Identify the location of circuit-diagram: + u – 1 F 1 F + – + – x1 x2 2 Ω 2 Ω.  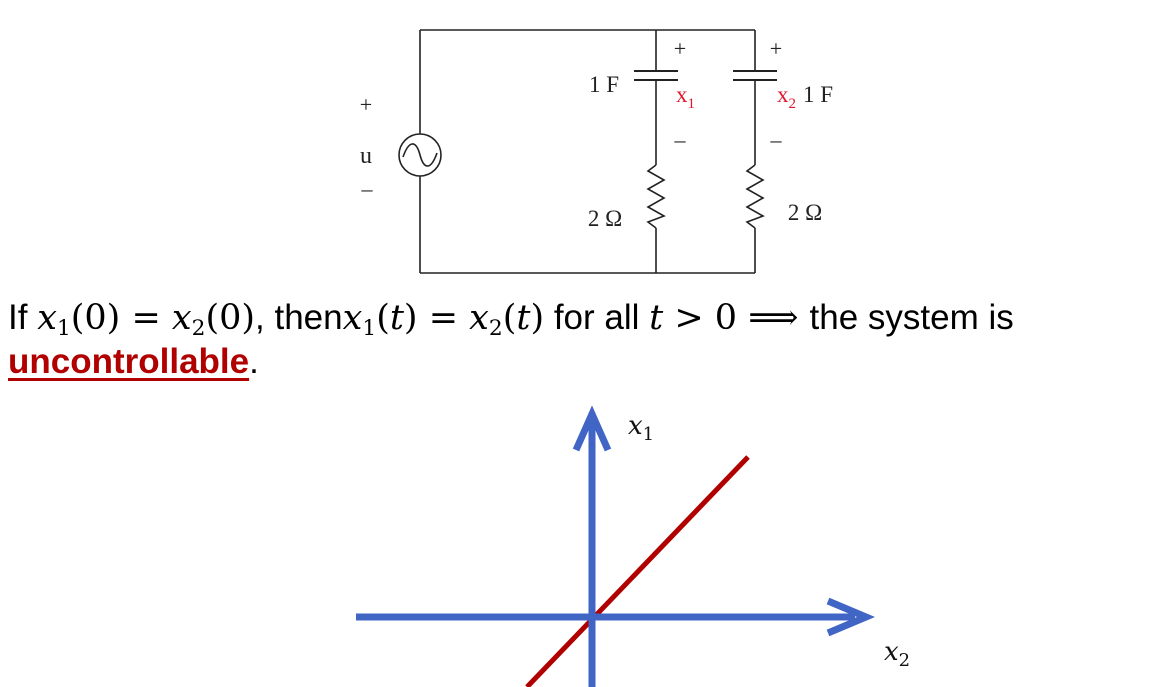
(596, 151).